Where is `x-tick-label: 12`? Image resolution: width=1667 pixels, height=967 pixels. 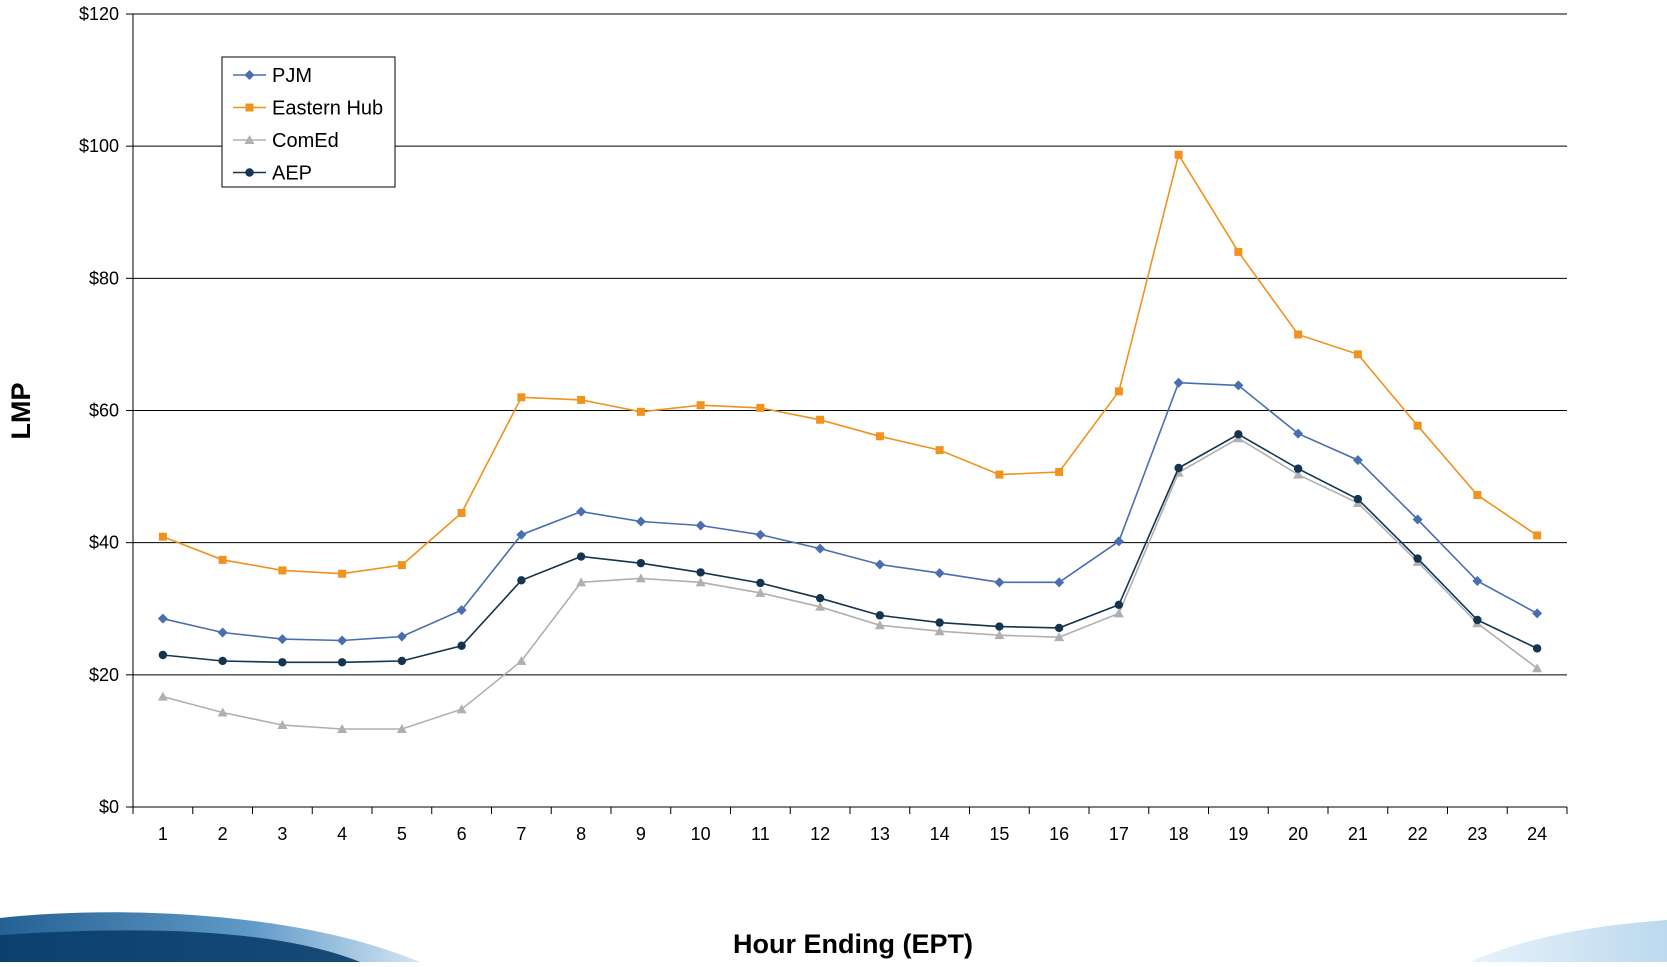 x-tick-label: 12 is located at coordinates (820, 834).